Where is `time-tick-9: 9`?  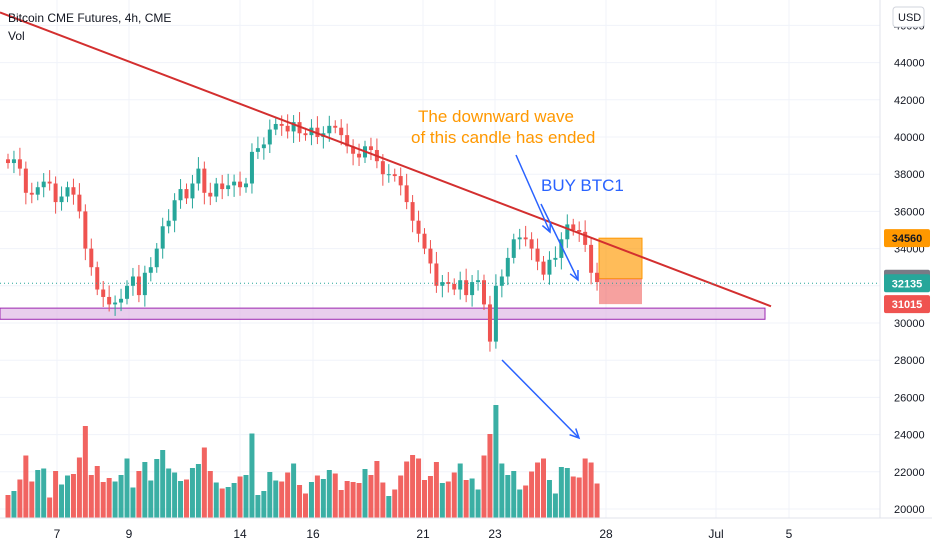 time-tick-9: 9 is located at coordinates (129, 534).